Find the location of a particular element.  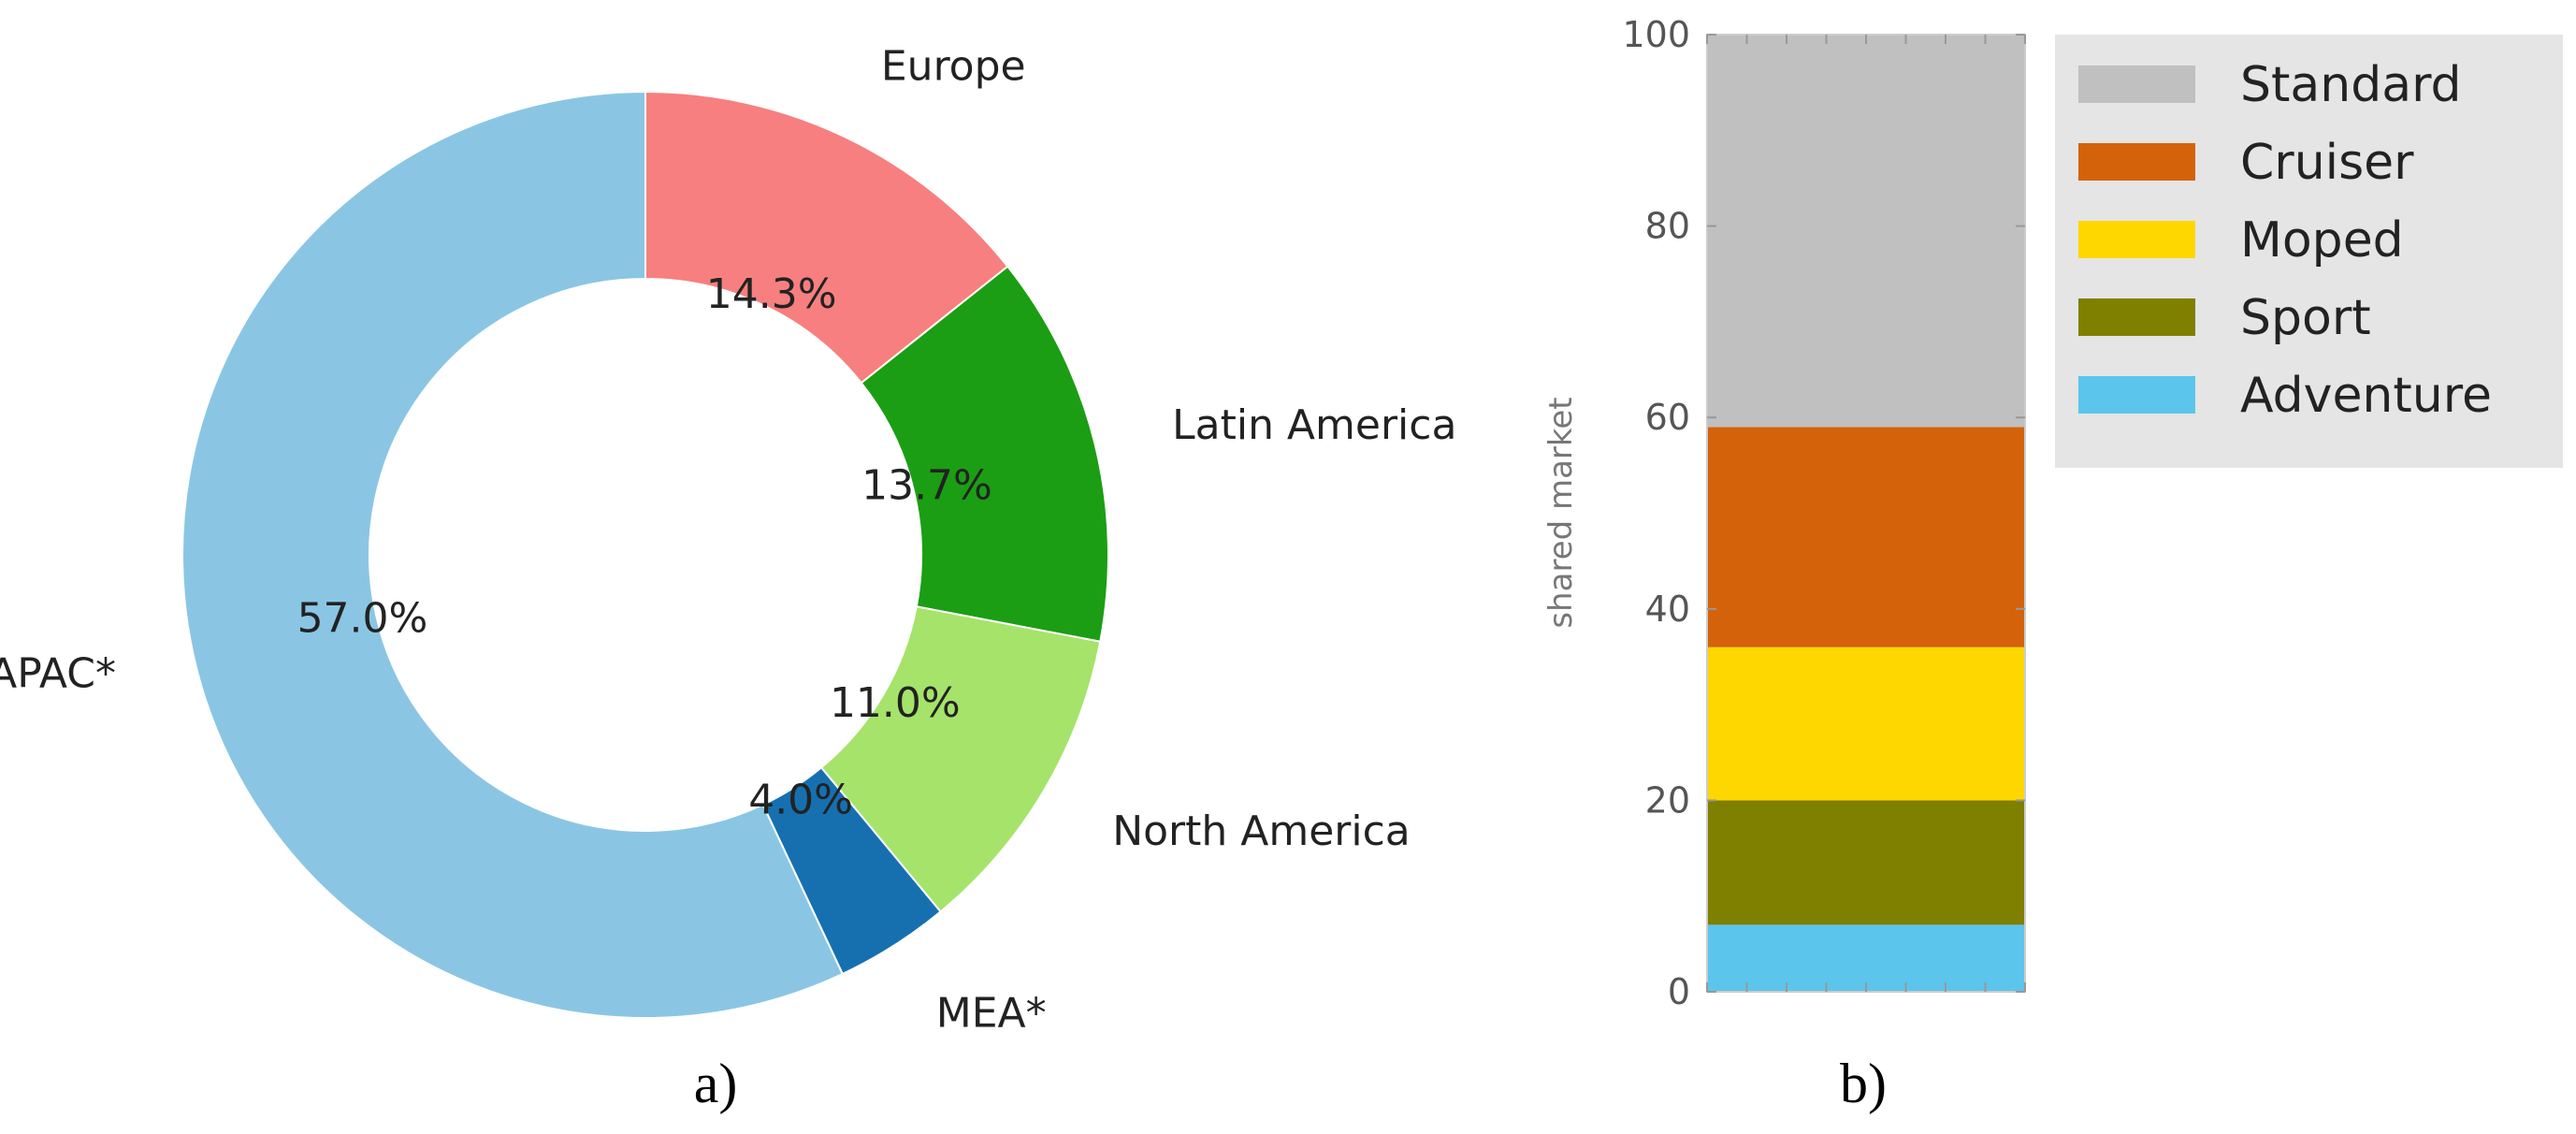

panel-a-caption: a) is located at coordinates (716, 1084).